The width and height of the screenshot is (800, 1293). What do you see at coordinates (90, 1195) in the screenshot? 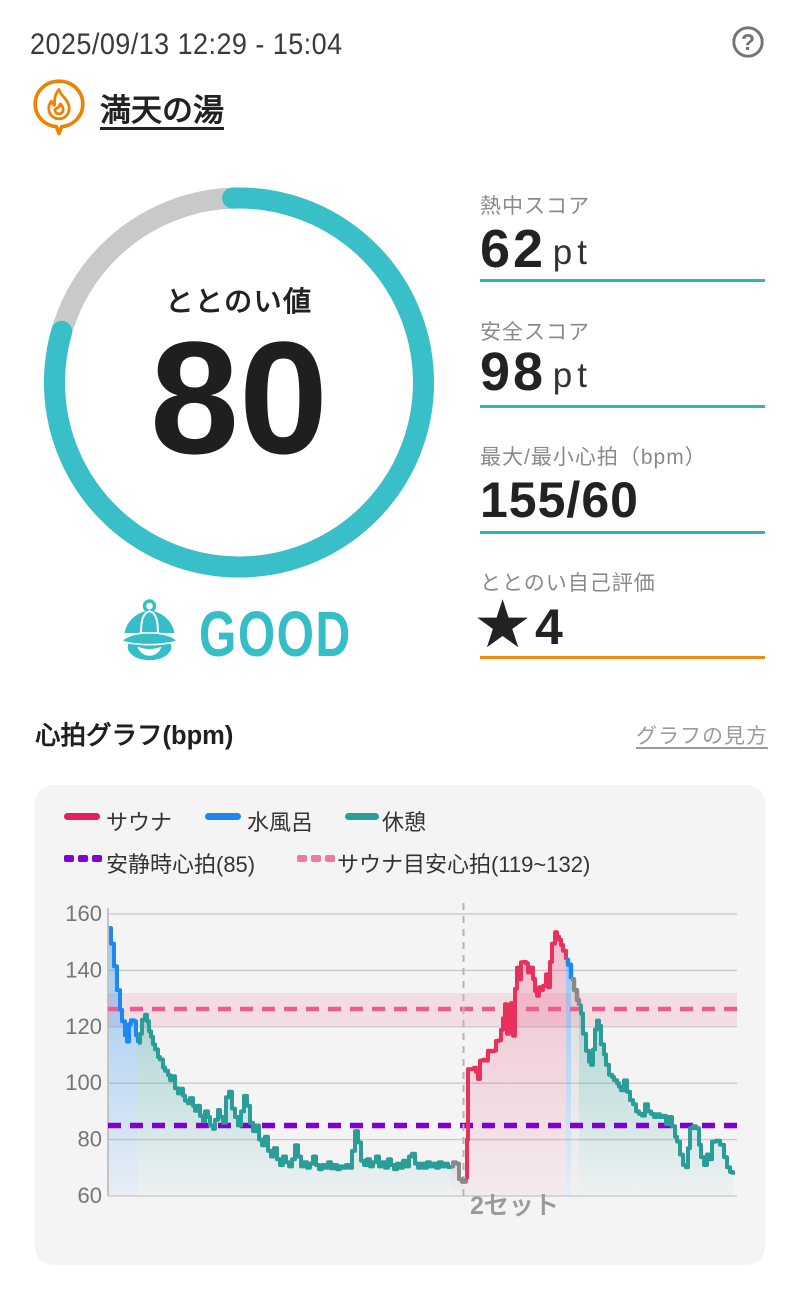
I see `svg-text: 60` at bounding box center [90, 1195].